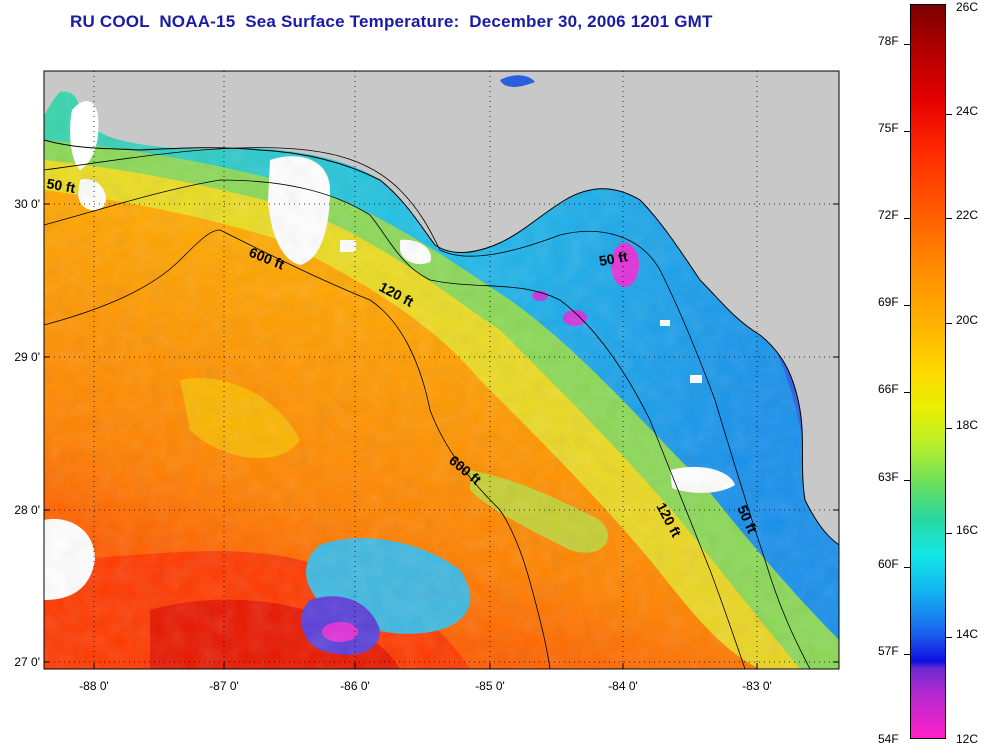 Image resolution: width=992 pixels, height=754 pixels. I want to click on longitude-label: -87 0', so click(224, 686).